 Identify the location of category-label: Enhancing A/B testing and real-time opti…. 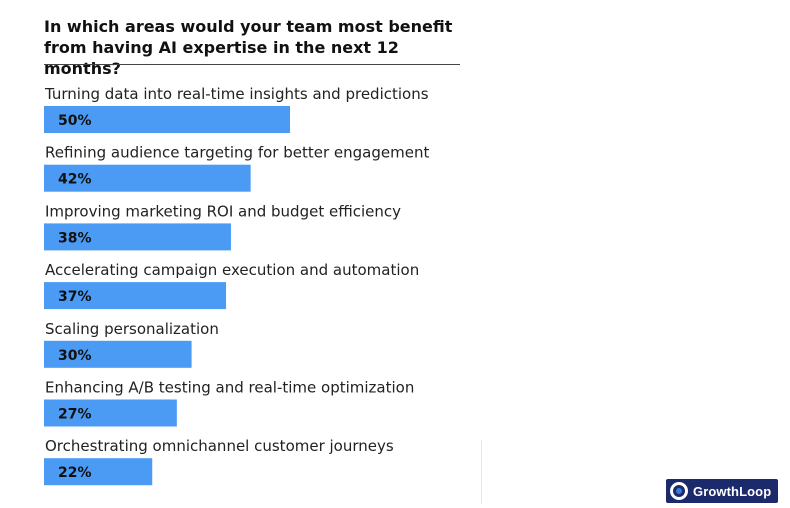
(229, 388).